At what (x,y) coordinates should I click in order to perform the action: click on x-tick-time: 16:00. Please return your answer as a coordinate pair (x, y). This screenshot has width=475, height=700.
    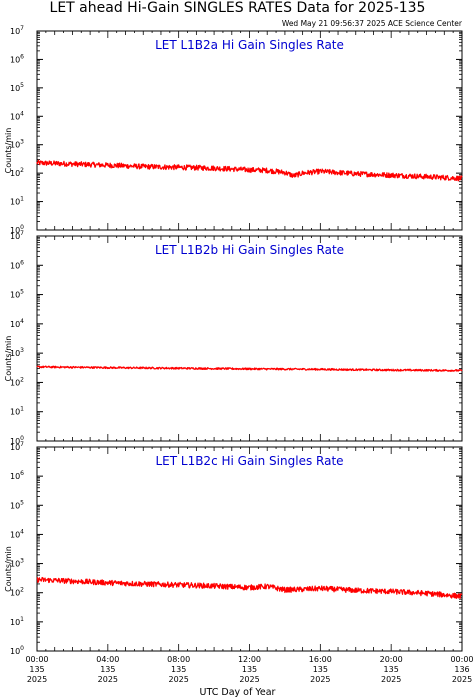
    Looking at the image, I should click on (320, 659).